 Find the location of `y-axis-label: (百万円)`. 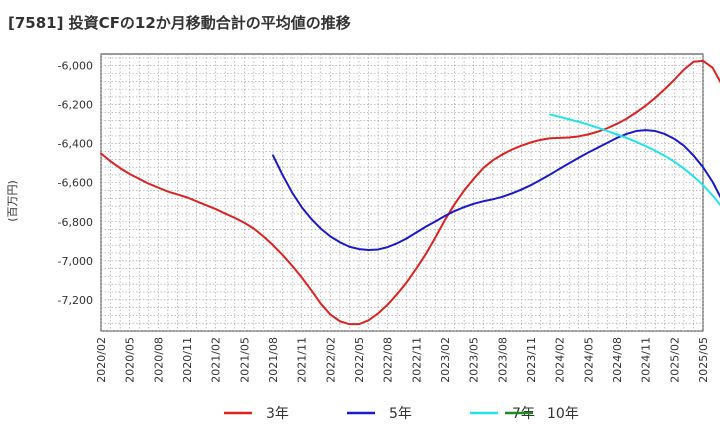

y-axis-label: (百万円) is located at coordinates (12, 201).